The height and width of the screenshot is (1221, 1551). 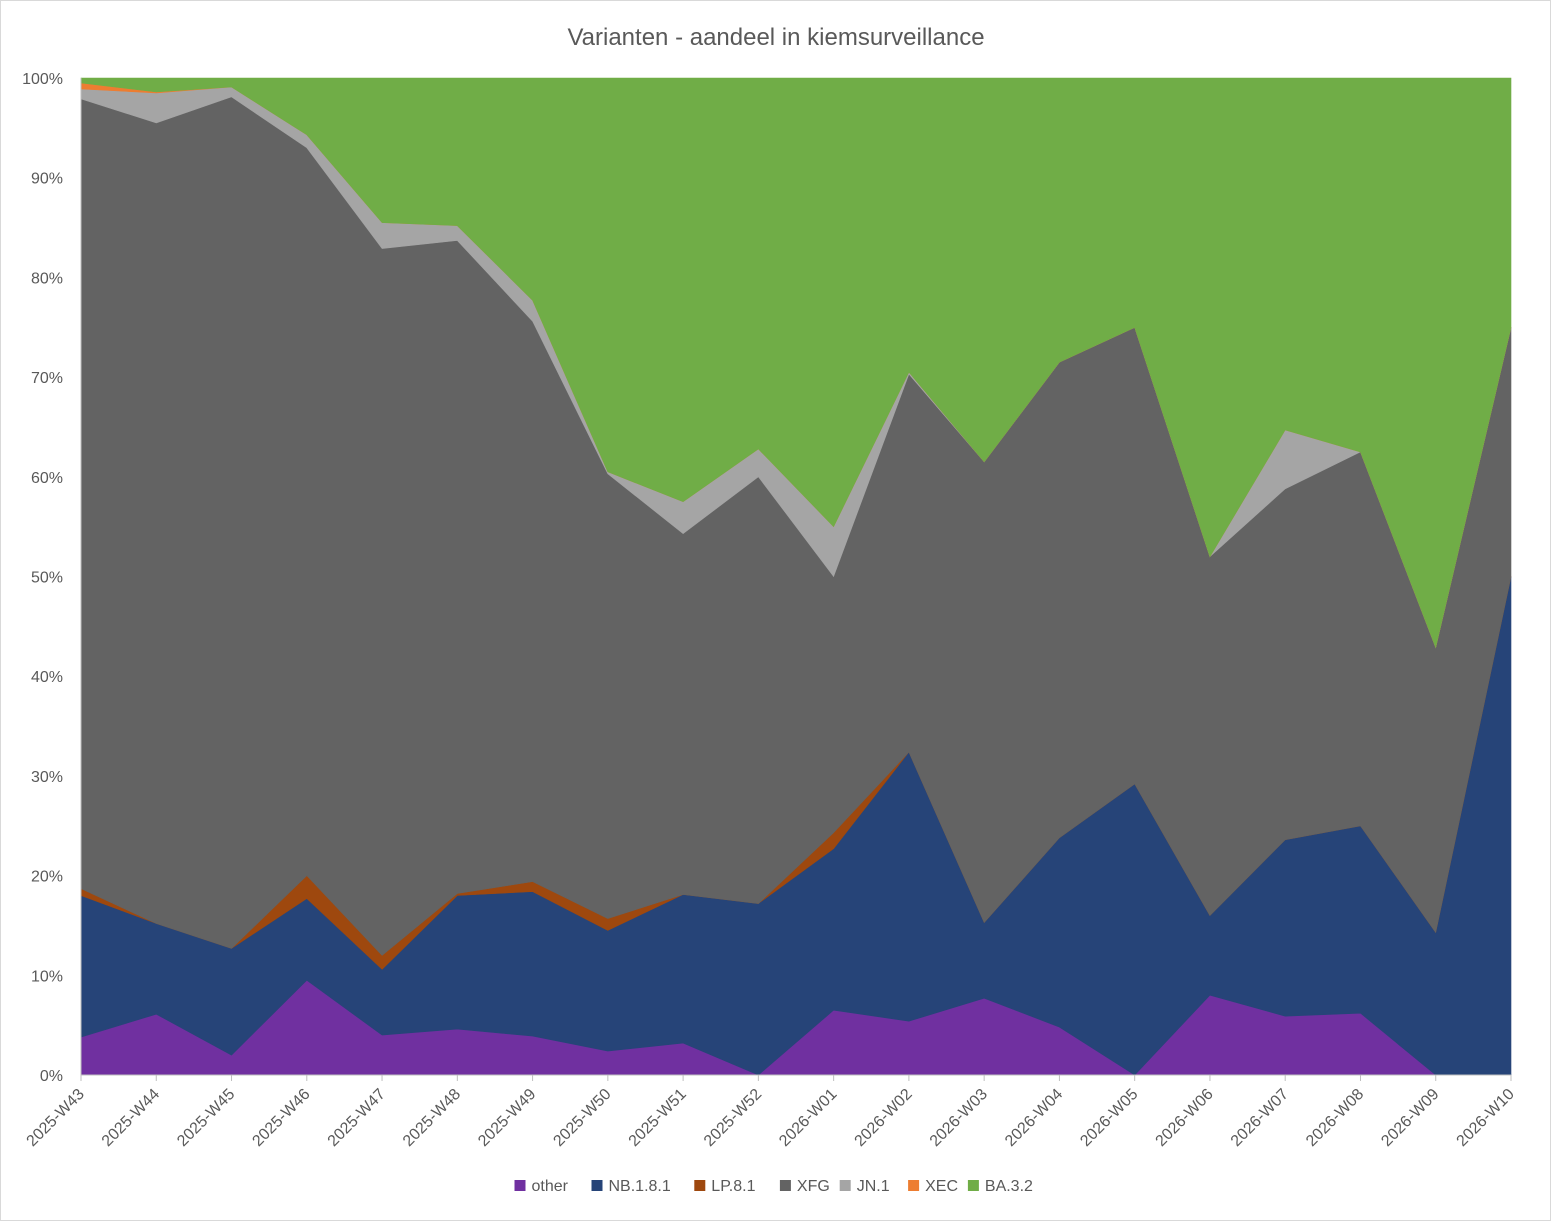 I want to click on y-tick-label: 70%, so click(x=47, y=378).